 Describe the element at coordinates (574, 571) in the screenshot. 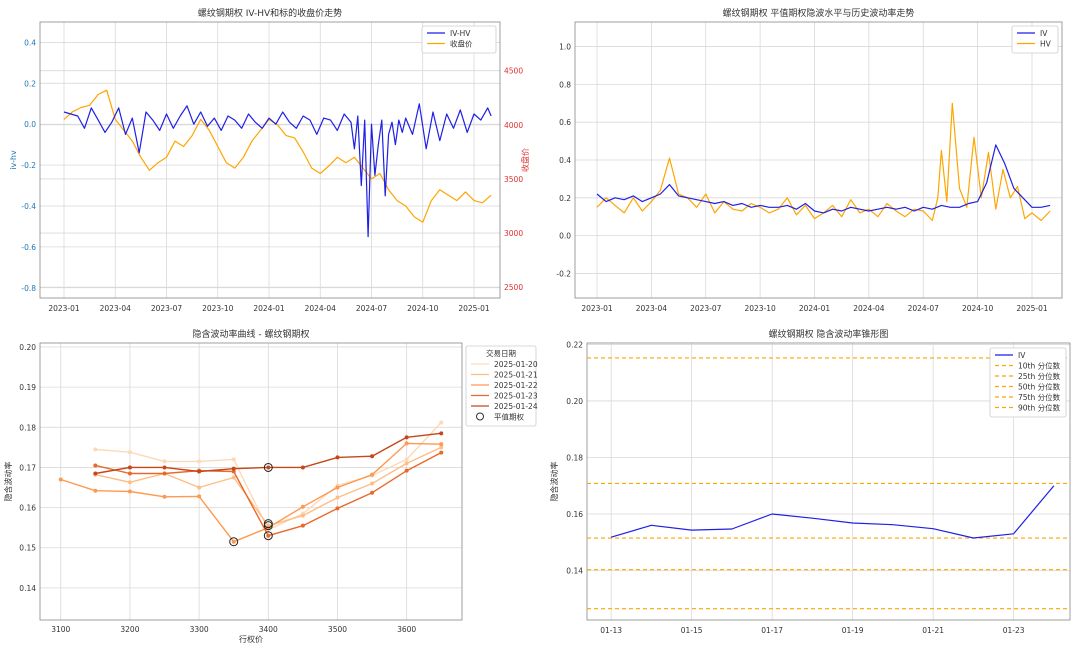

I see `c4-ytick-label: 0.14` at that location.